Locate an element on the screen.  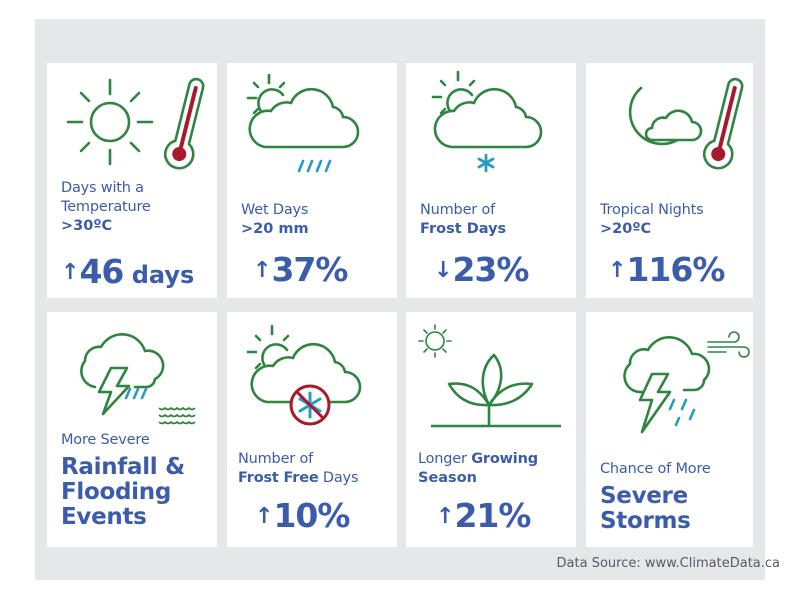
card-headline: Events is located at coordinates (104, 517).